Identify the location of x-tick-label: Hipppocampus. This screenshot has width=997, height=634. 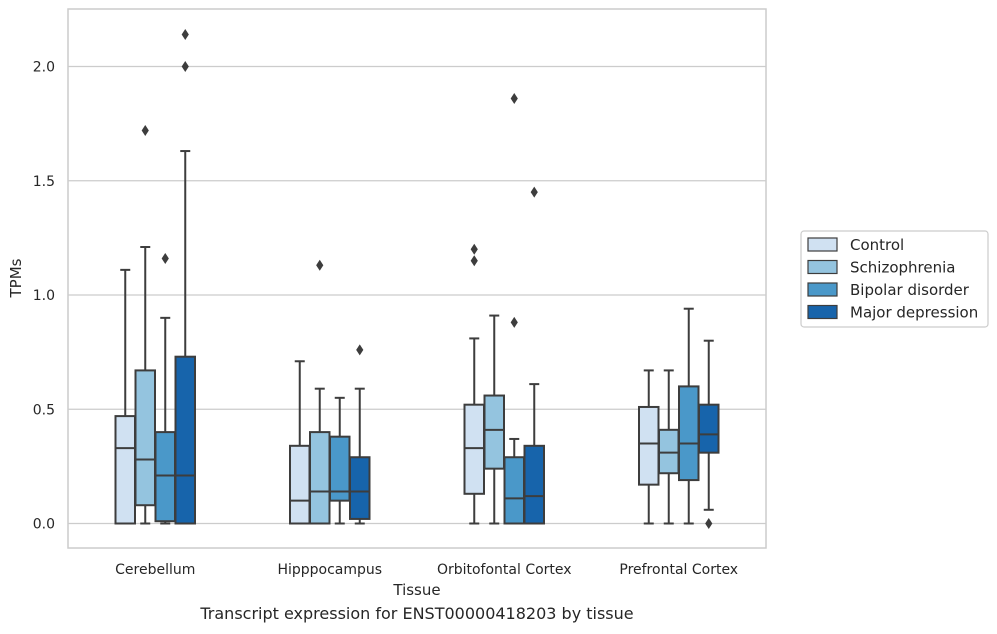
(329, 570).